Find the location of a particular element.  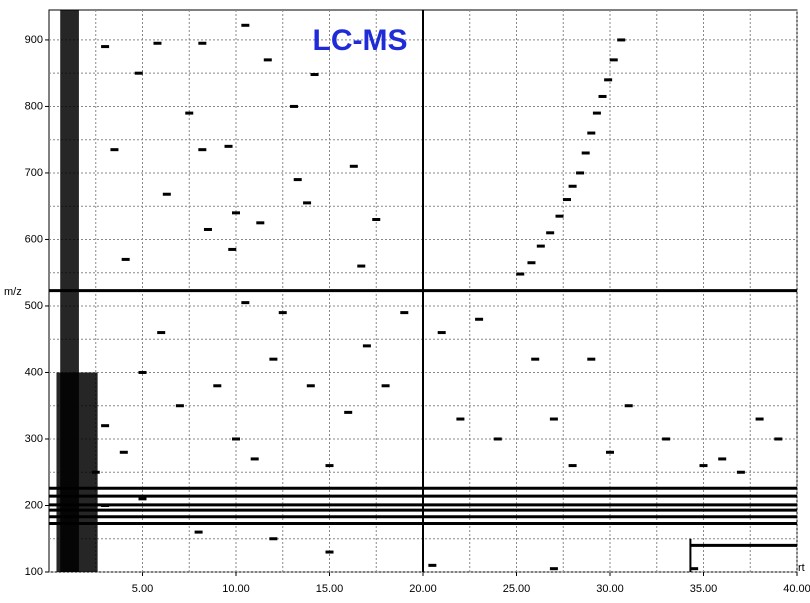

y-tick-label: 600 is located at coordinates (34, 239).